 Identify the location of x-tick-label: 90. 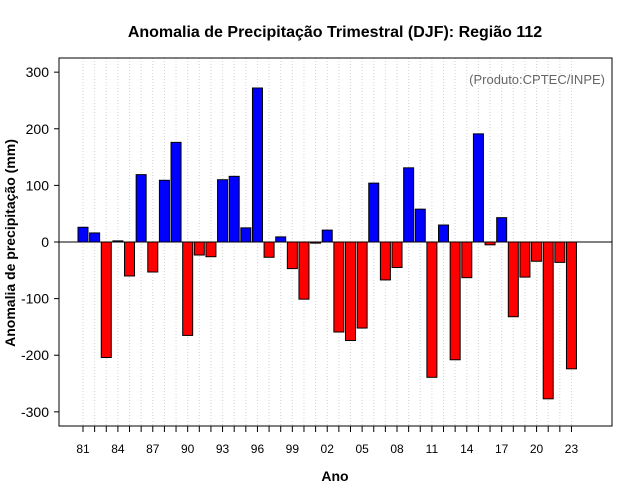
(188, 449).